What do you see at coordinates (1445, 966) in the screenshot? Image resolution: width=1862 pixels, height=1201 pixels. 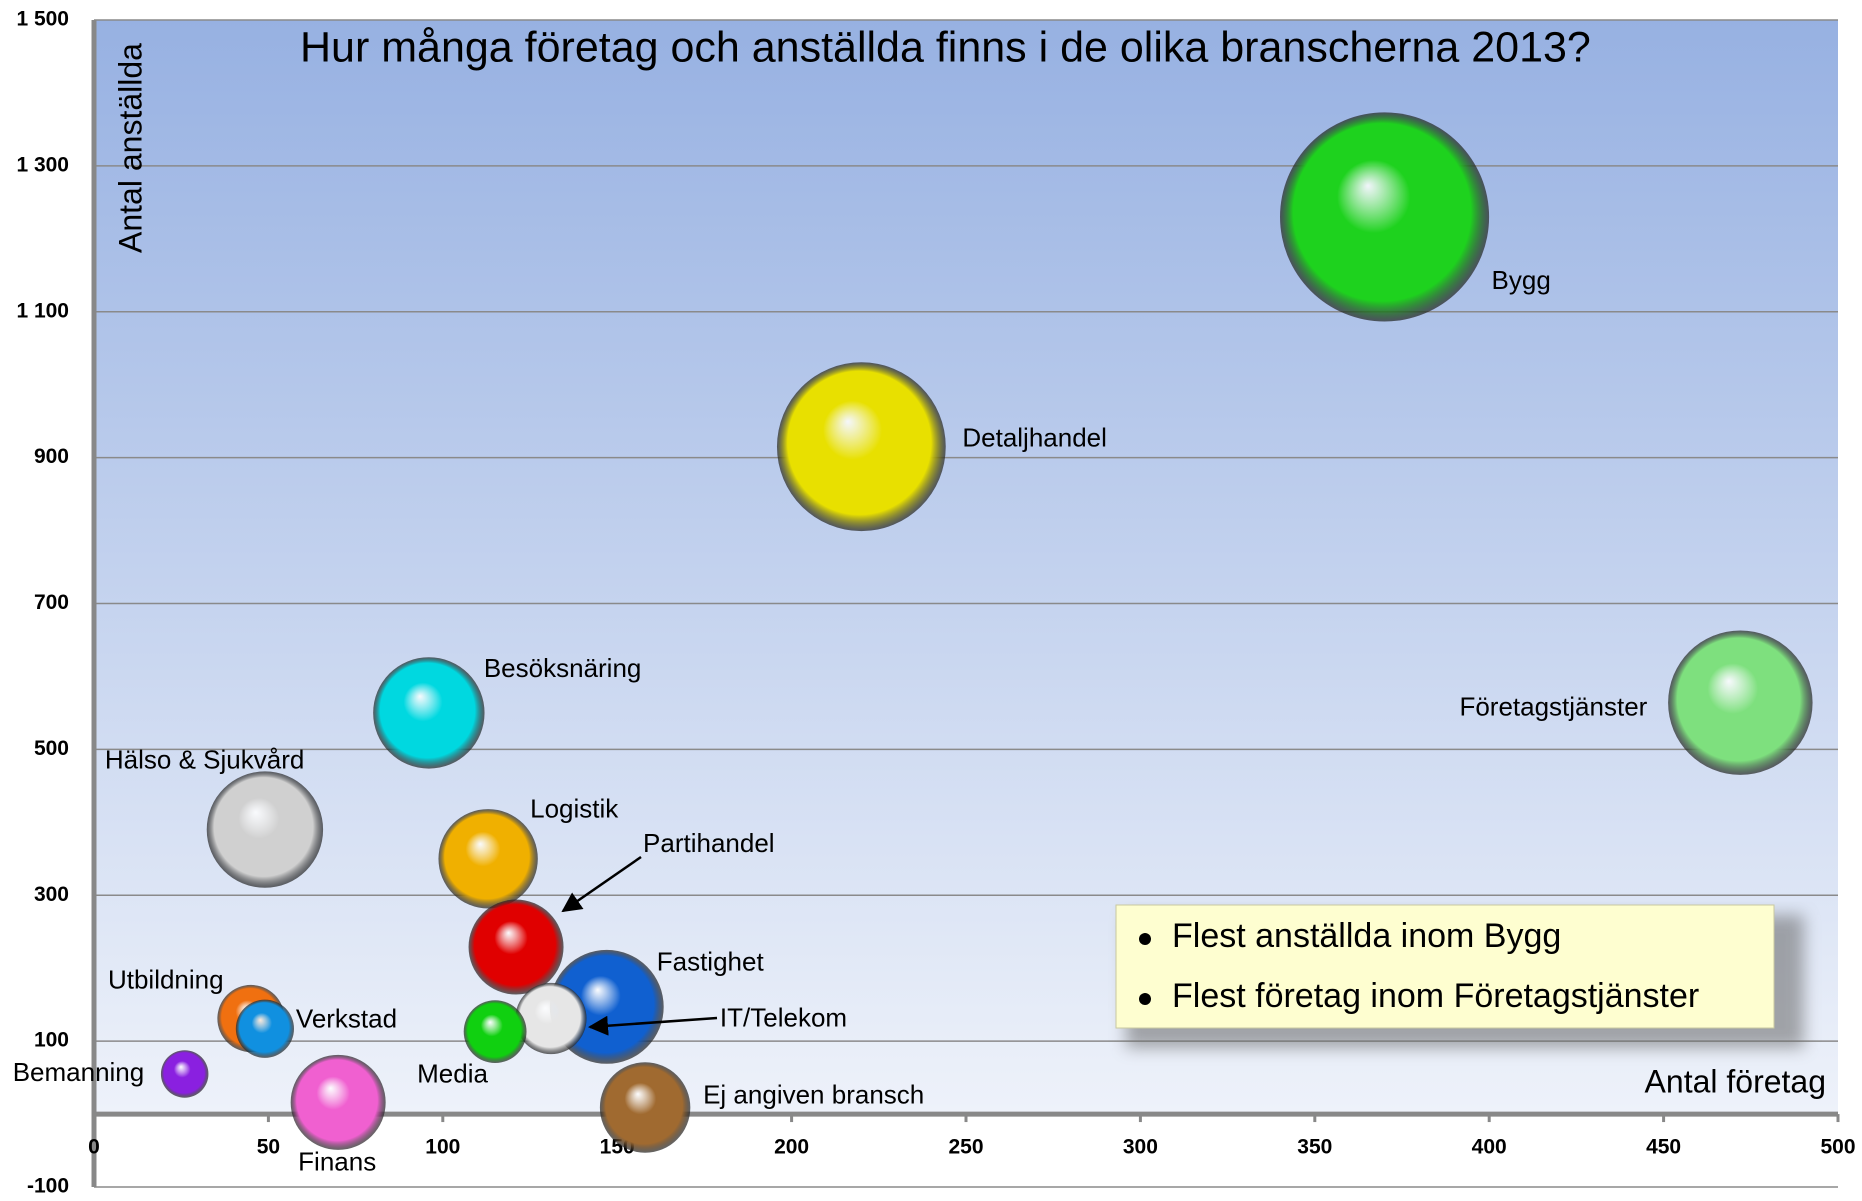 I see `note-box` at bounding box center [1445, 966].